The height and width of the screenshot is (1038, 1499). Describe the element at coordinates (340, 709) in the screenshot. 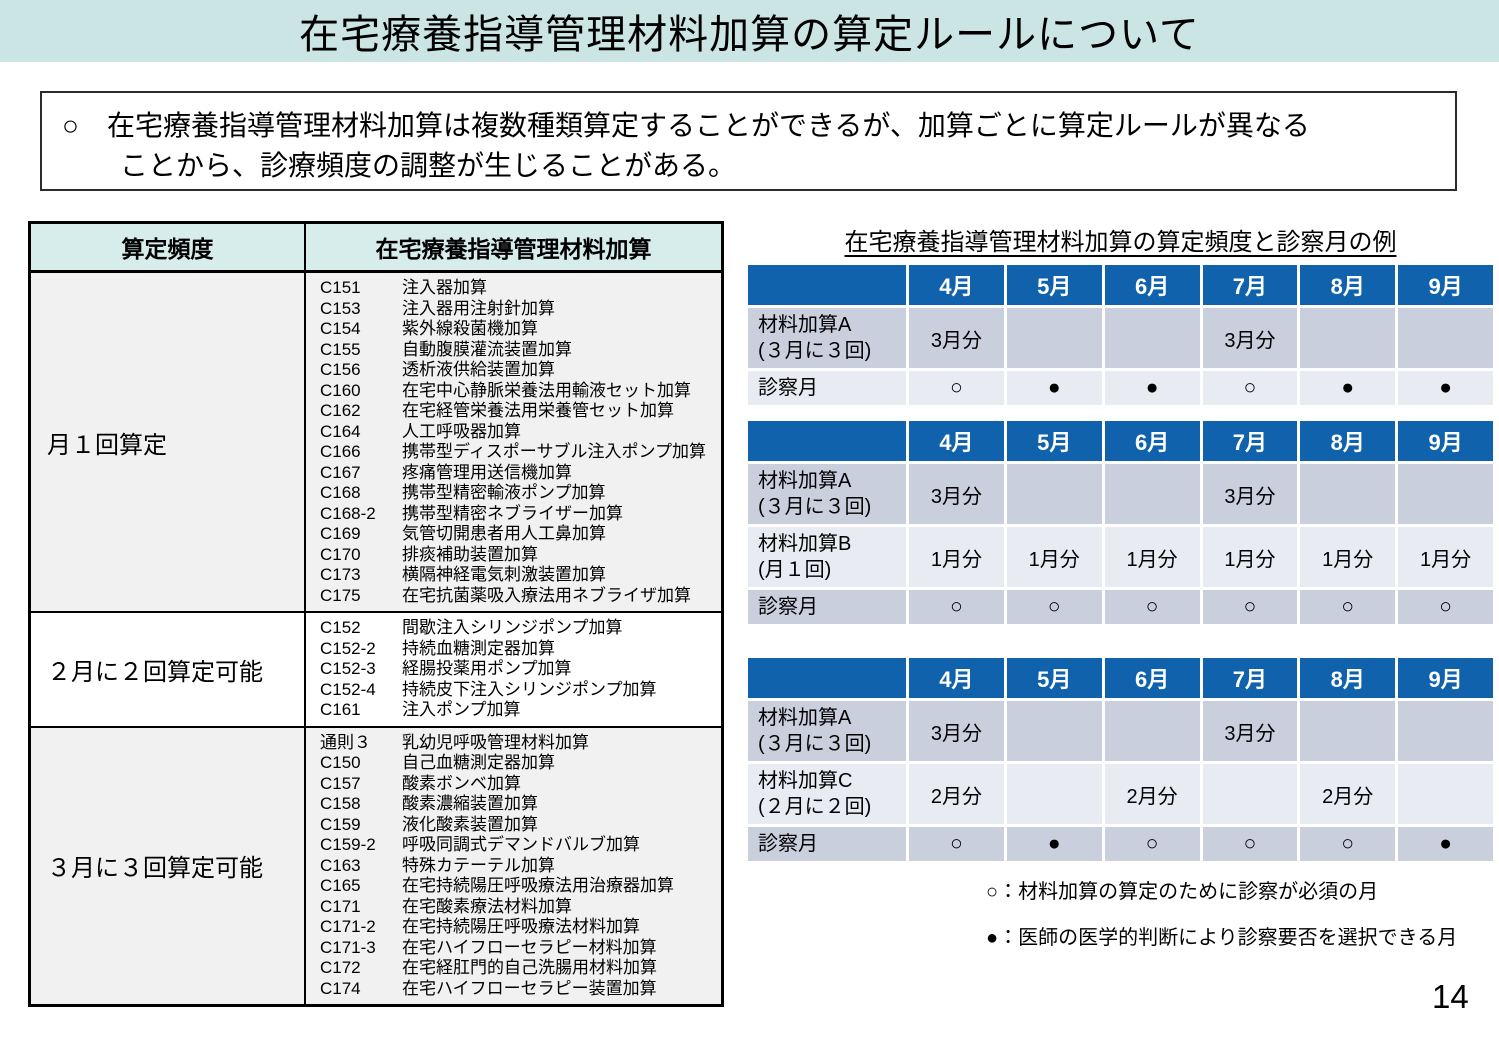

I see `item-code: C161` at that location.